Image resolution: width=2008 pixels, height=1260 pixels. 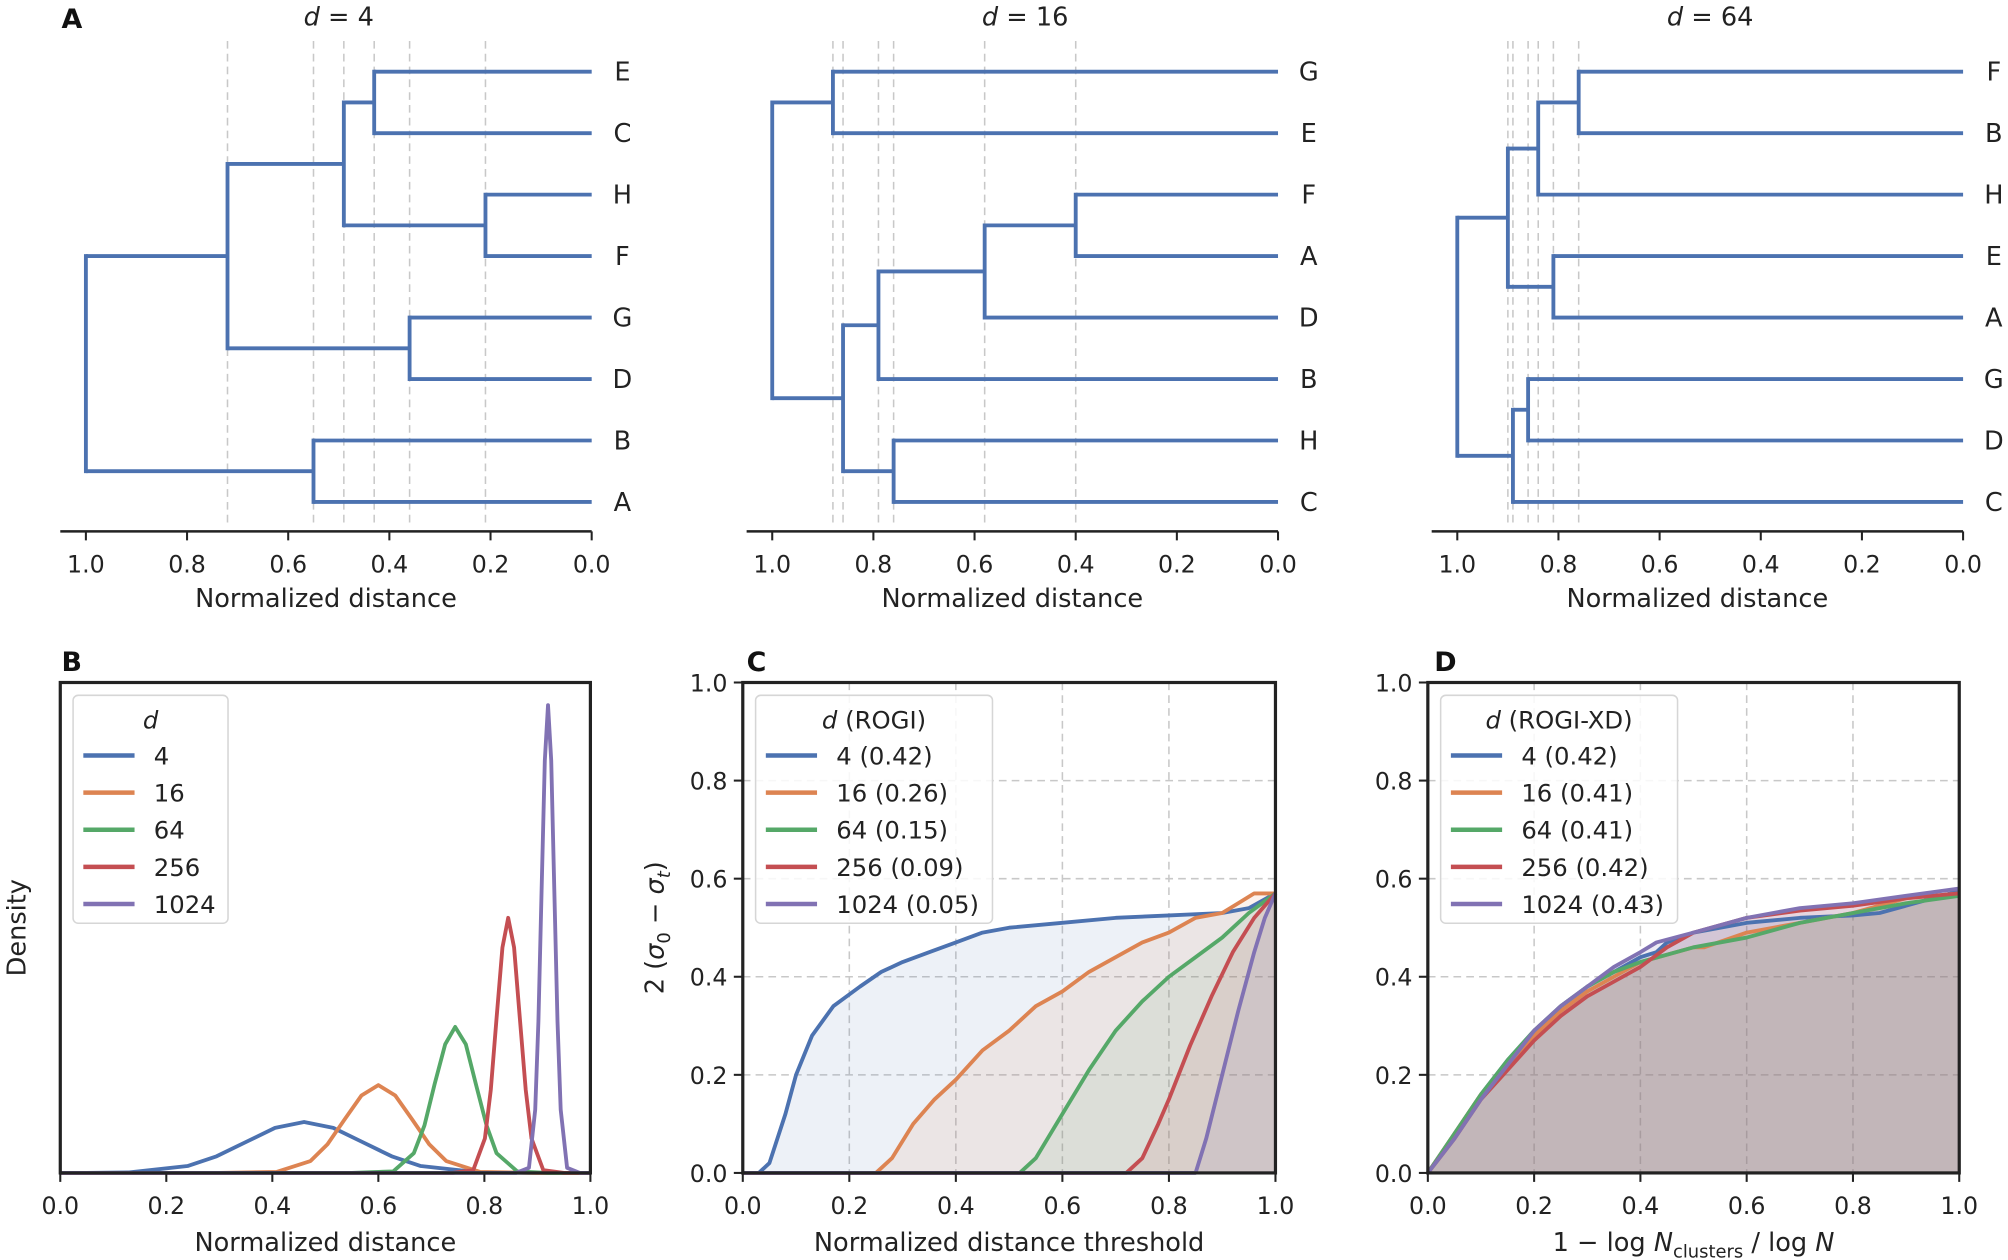 What do you see at coordinates (1394, 1174) in the screenshot?
I see `y-tick-label: 0.0` at bounding box center [1394, 1174].